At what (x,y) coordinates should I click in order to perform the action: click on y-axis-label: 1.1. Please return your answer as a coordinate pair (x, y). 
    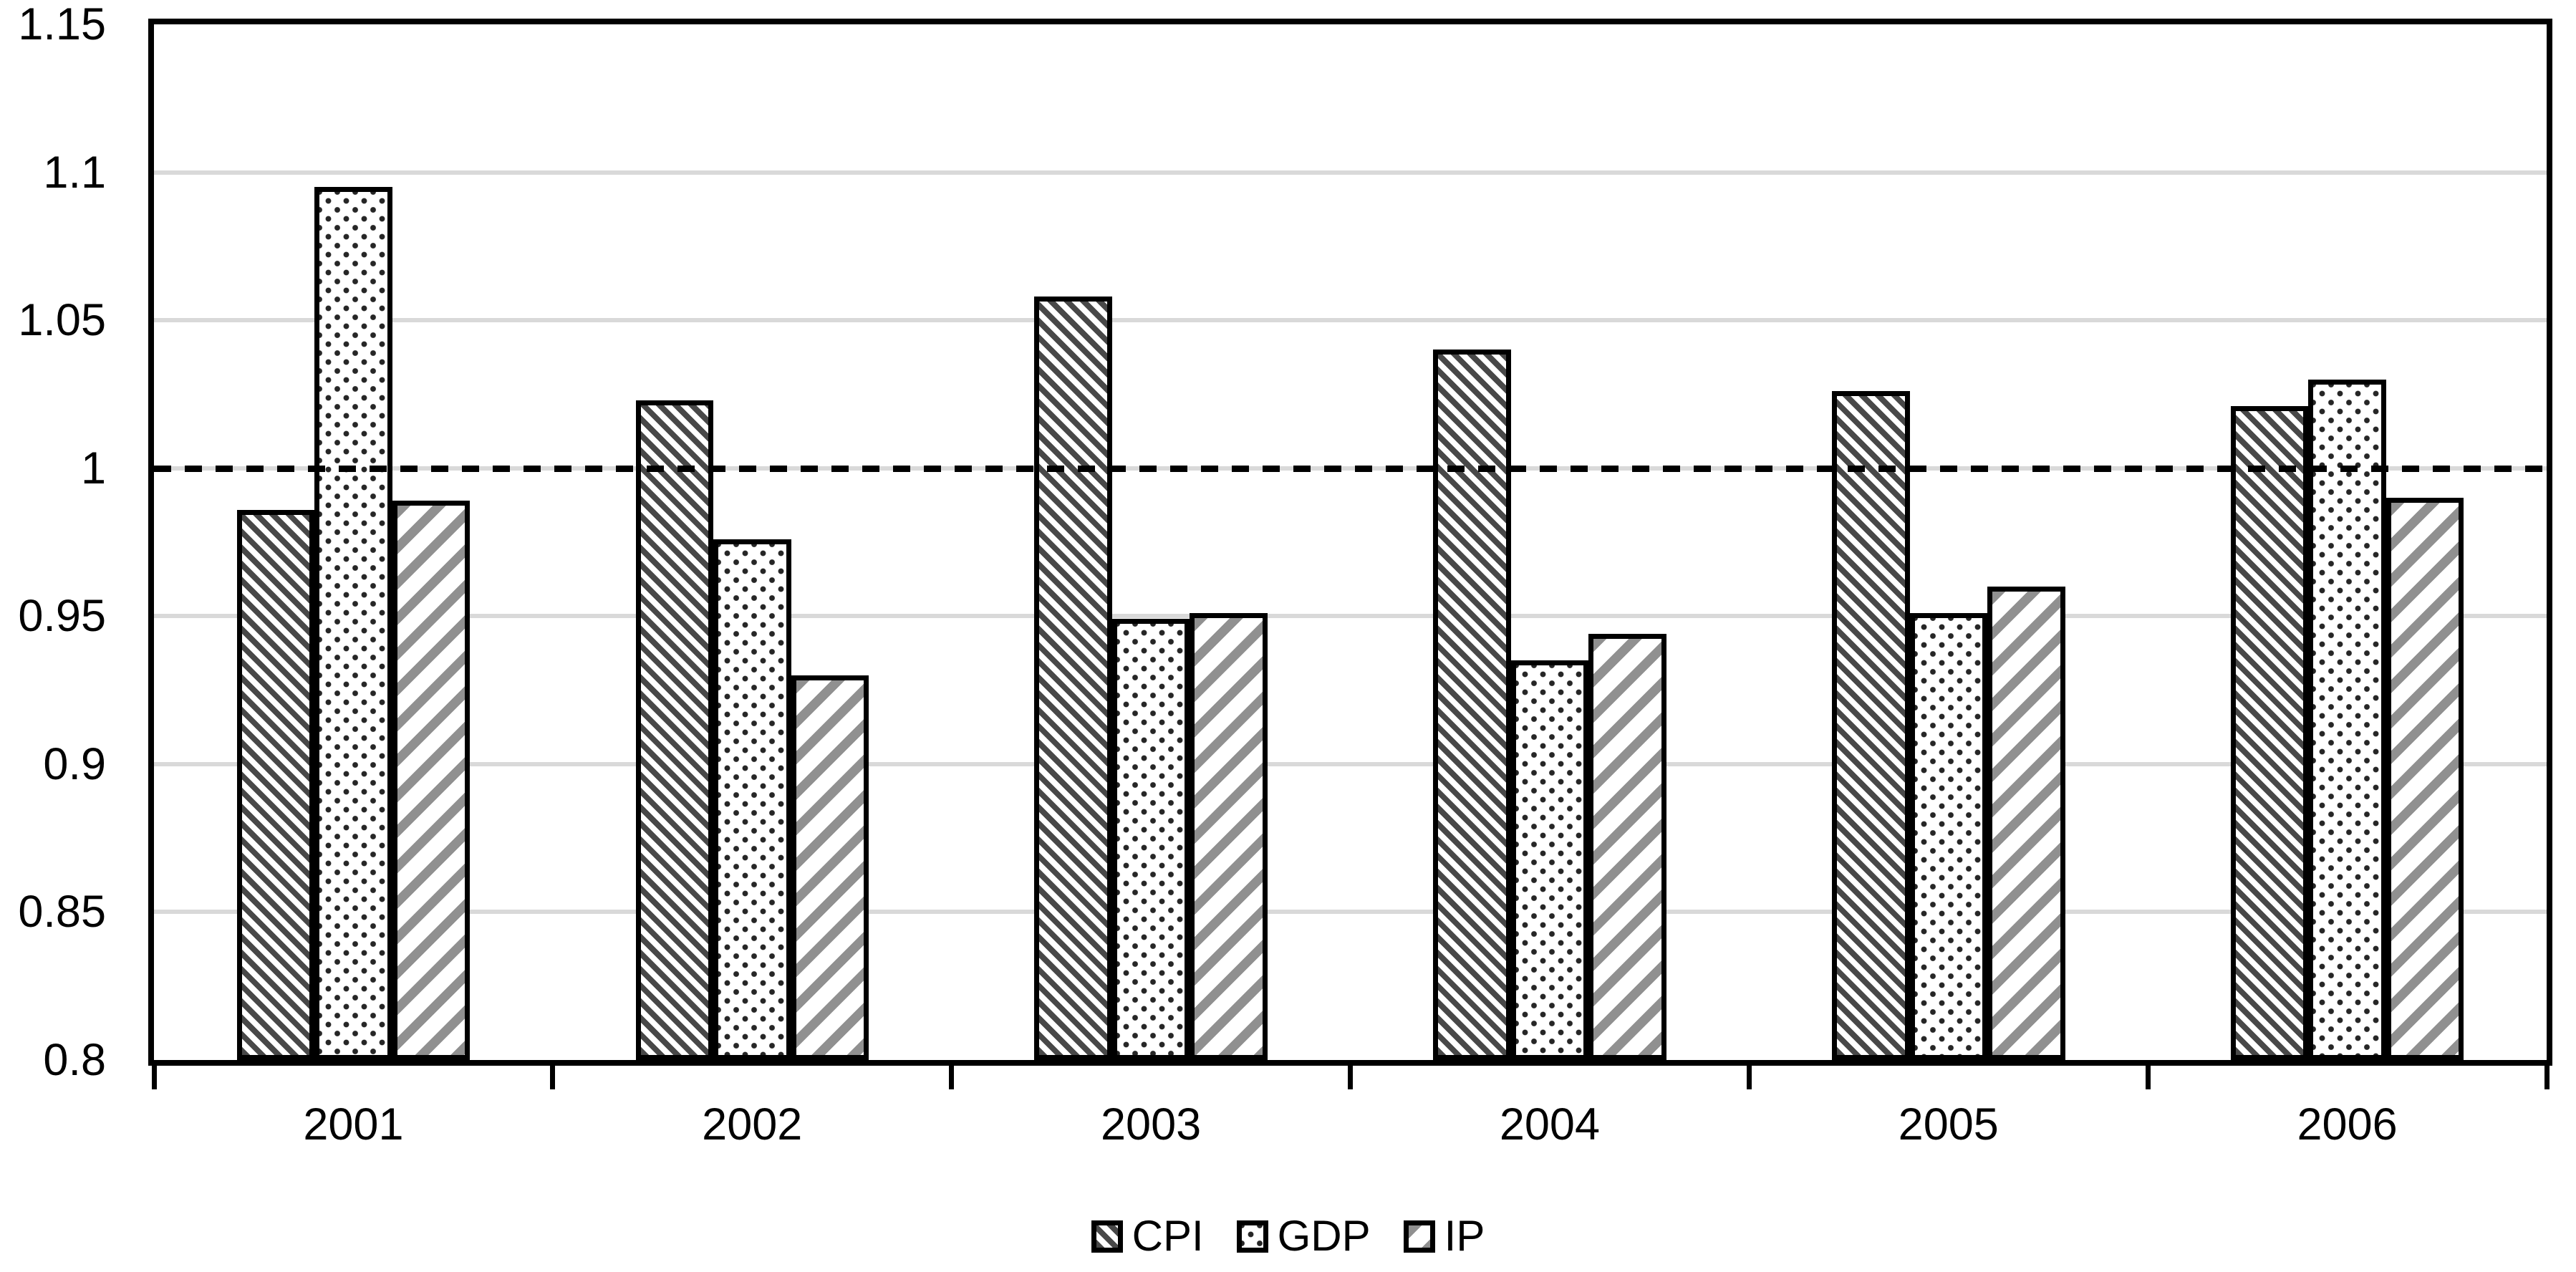
    Looking at the image, I should click on (74, 172).